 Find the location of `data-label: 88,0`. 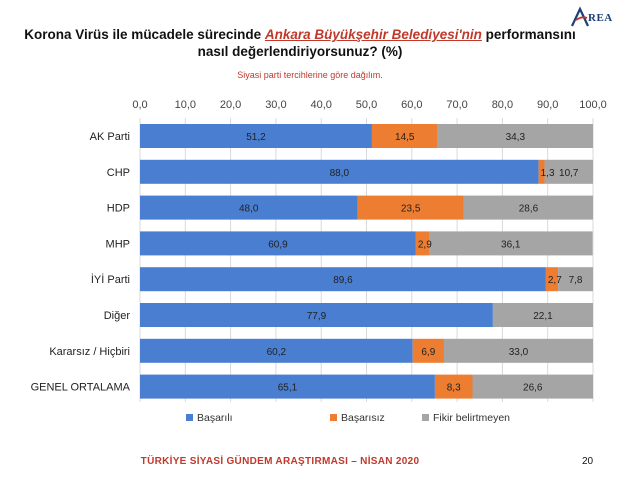

data-label: 88,0 is located at coordinates (340, 173).